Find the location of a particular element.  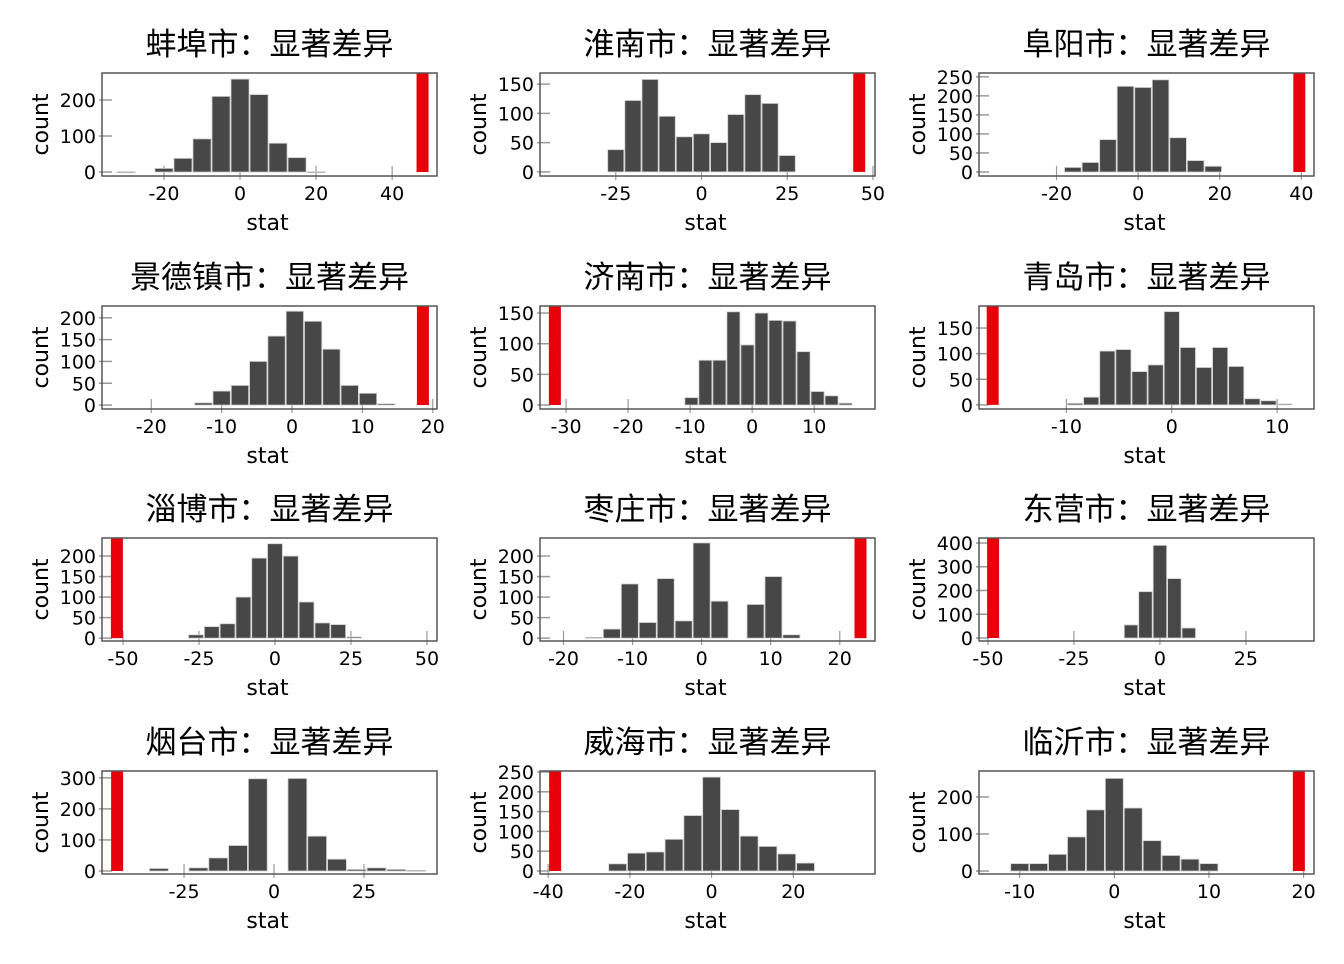

panel-title: 枣庄市：显著差异 is located at coordinates (708, 510).